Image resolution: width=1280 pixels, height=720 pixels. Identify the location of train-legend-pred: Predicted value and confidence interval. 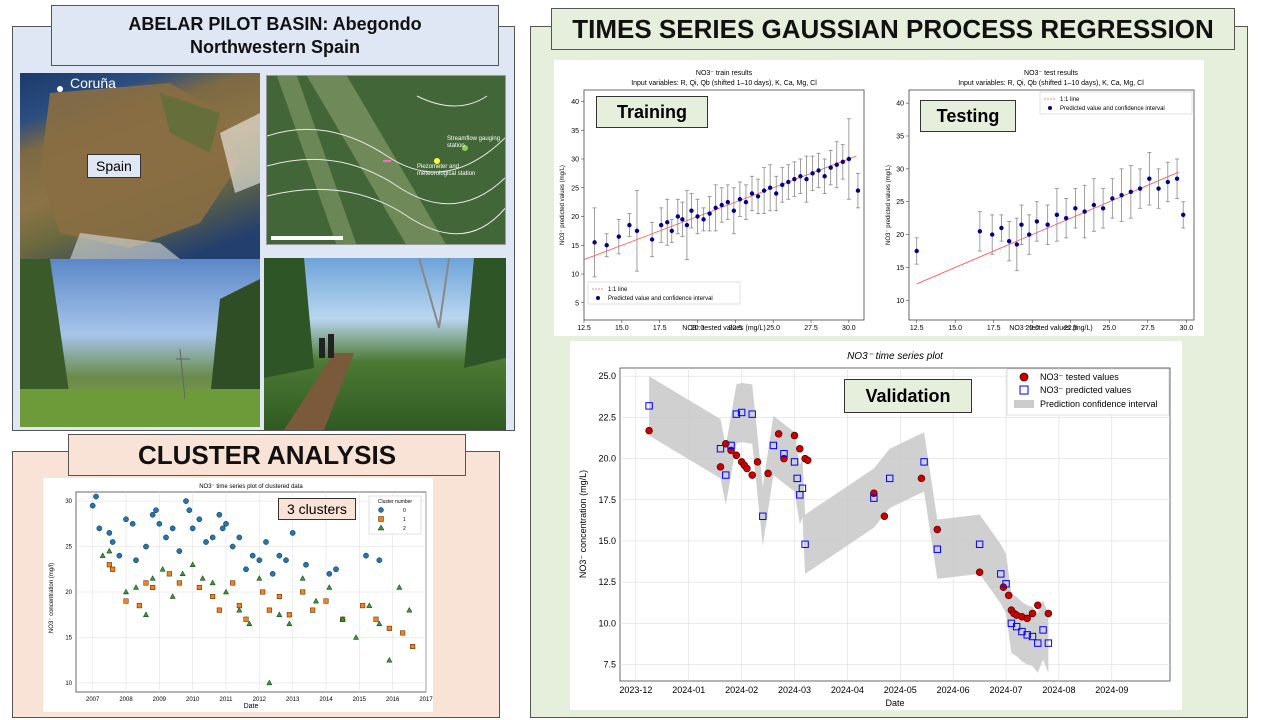
(660, 299).